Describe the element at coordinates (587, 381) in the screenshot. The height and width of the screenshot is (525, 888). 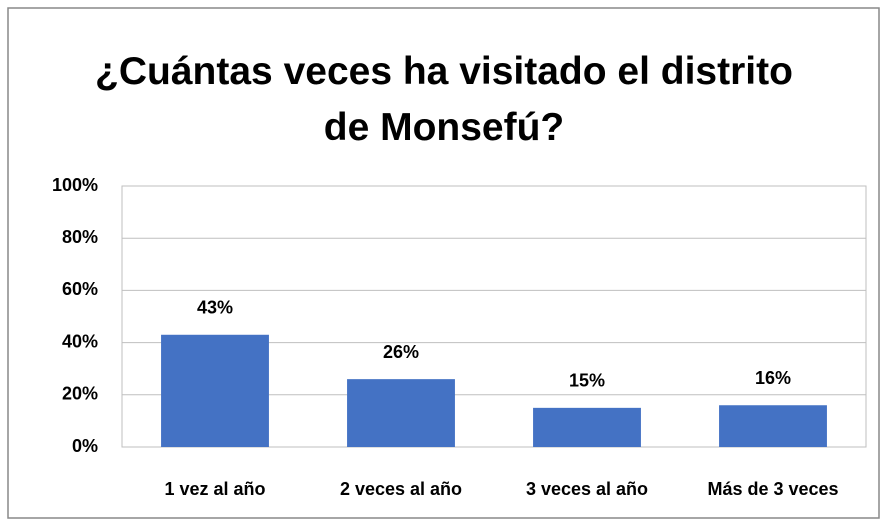
I see `data-label: 15%` at that location.